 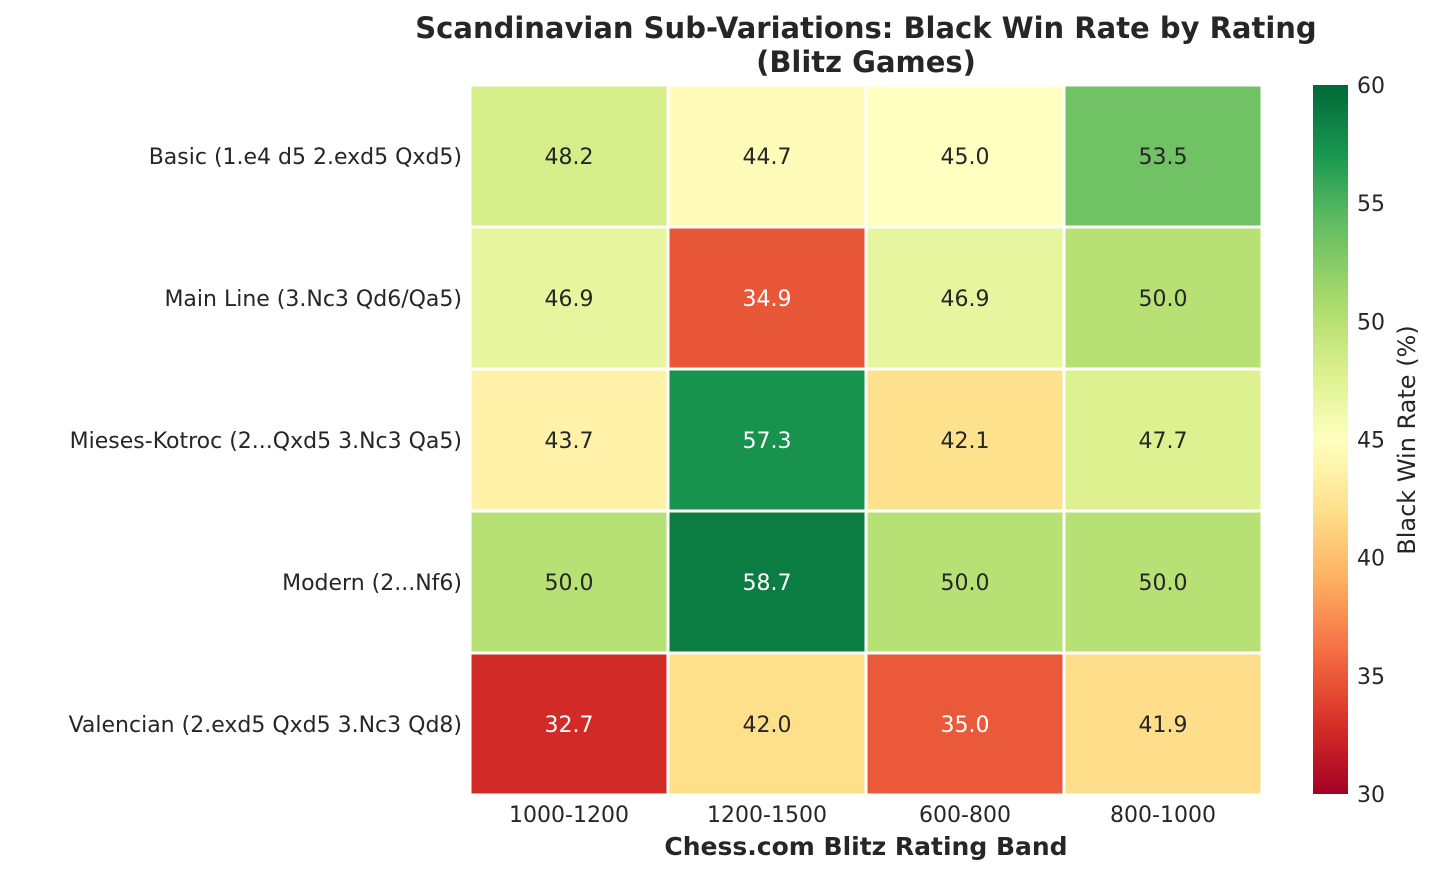 I want to click on cell-value-label: 48.2, so click(x=569, y=157).